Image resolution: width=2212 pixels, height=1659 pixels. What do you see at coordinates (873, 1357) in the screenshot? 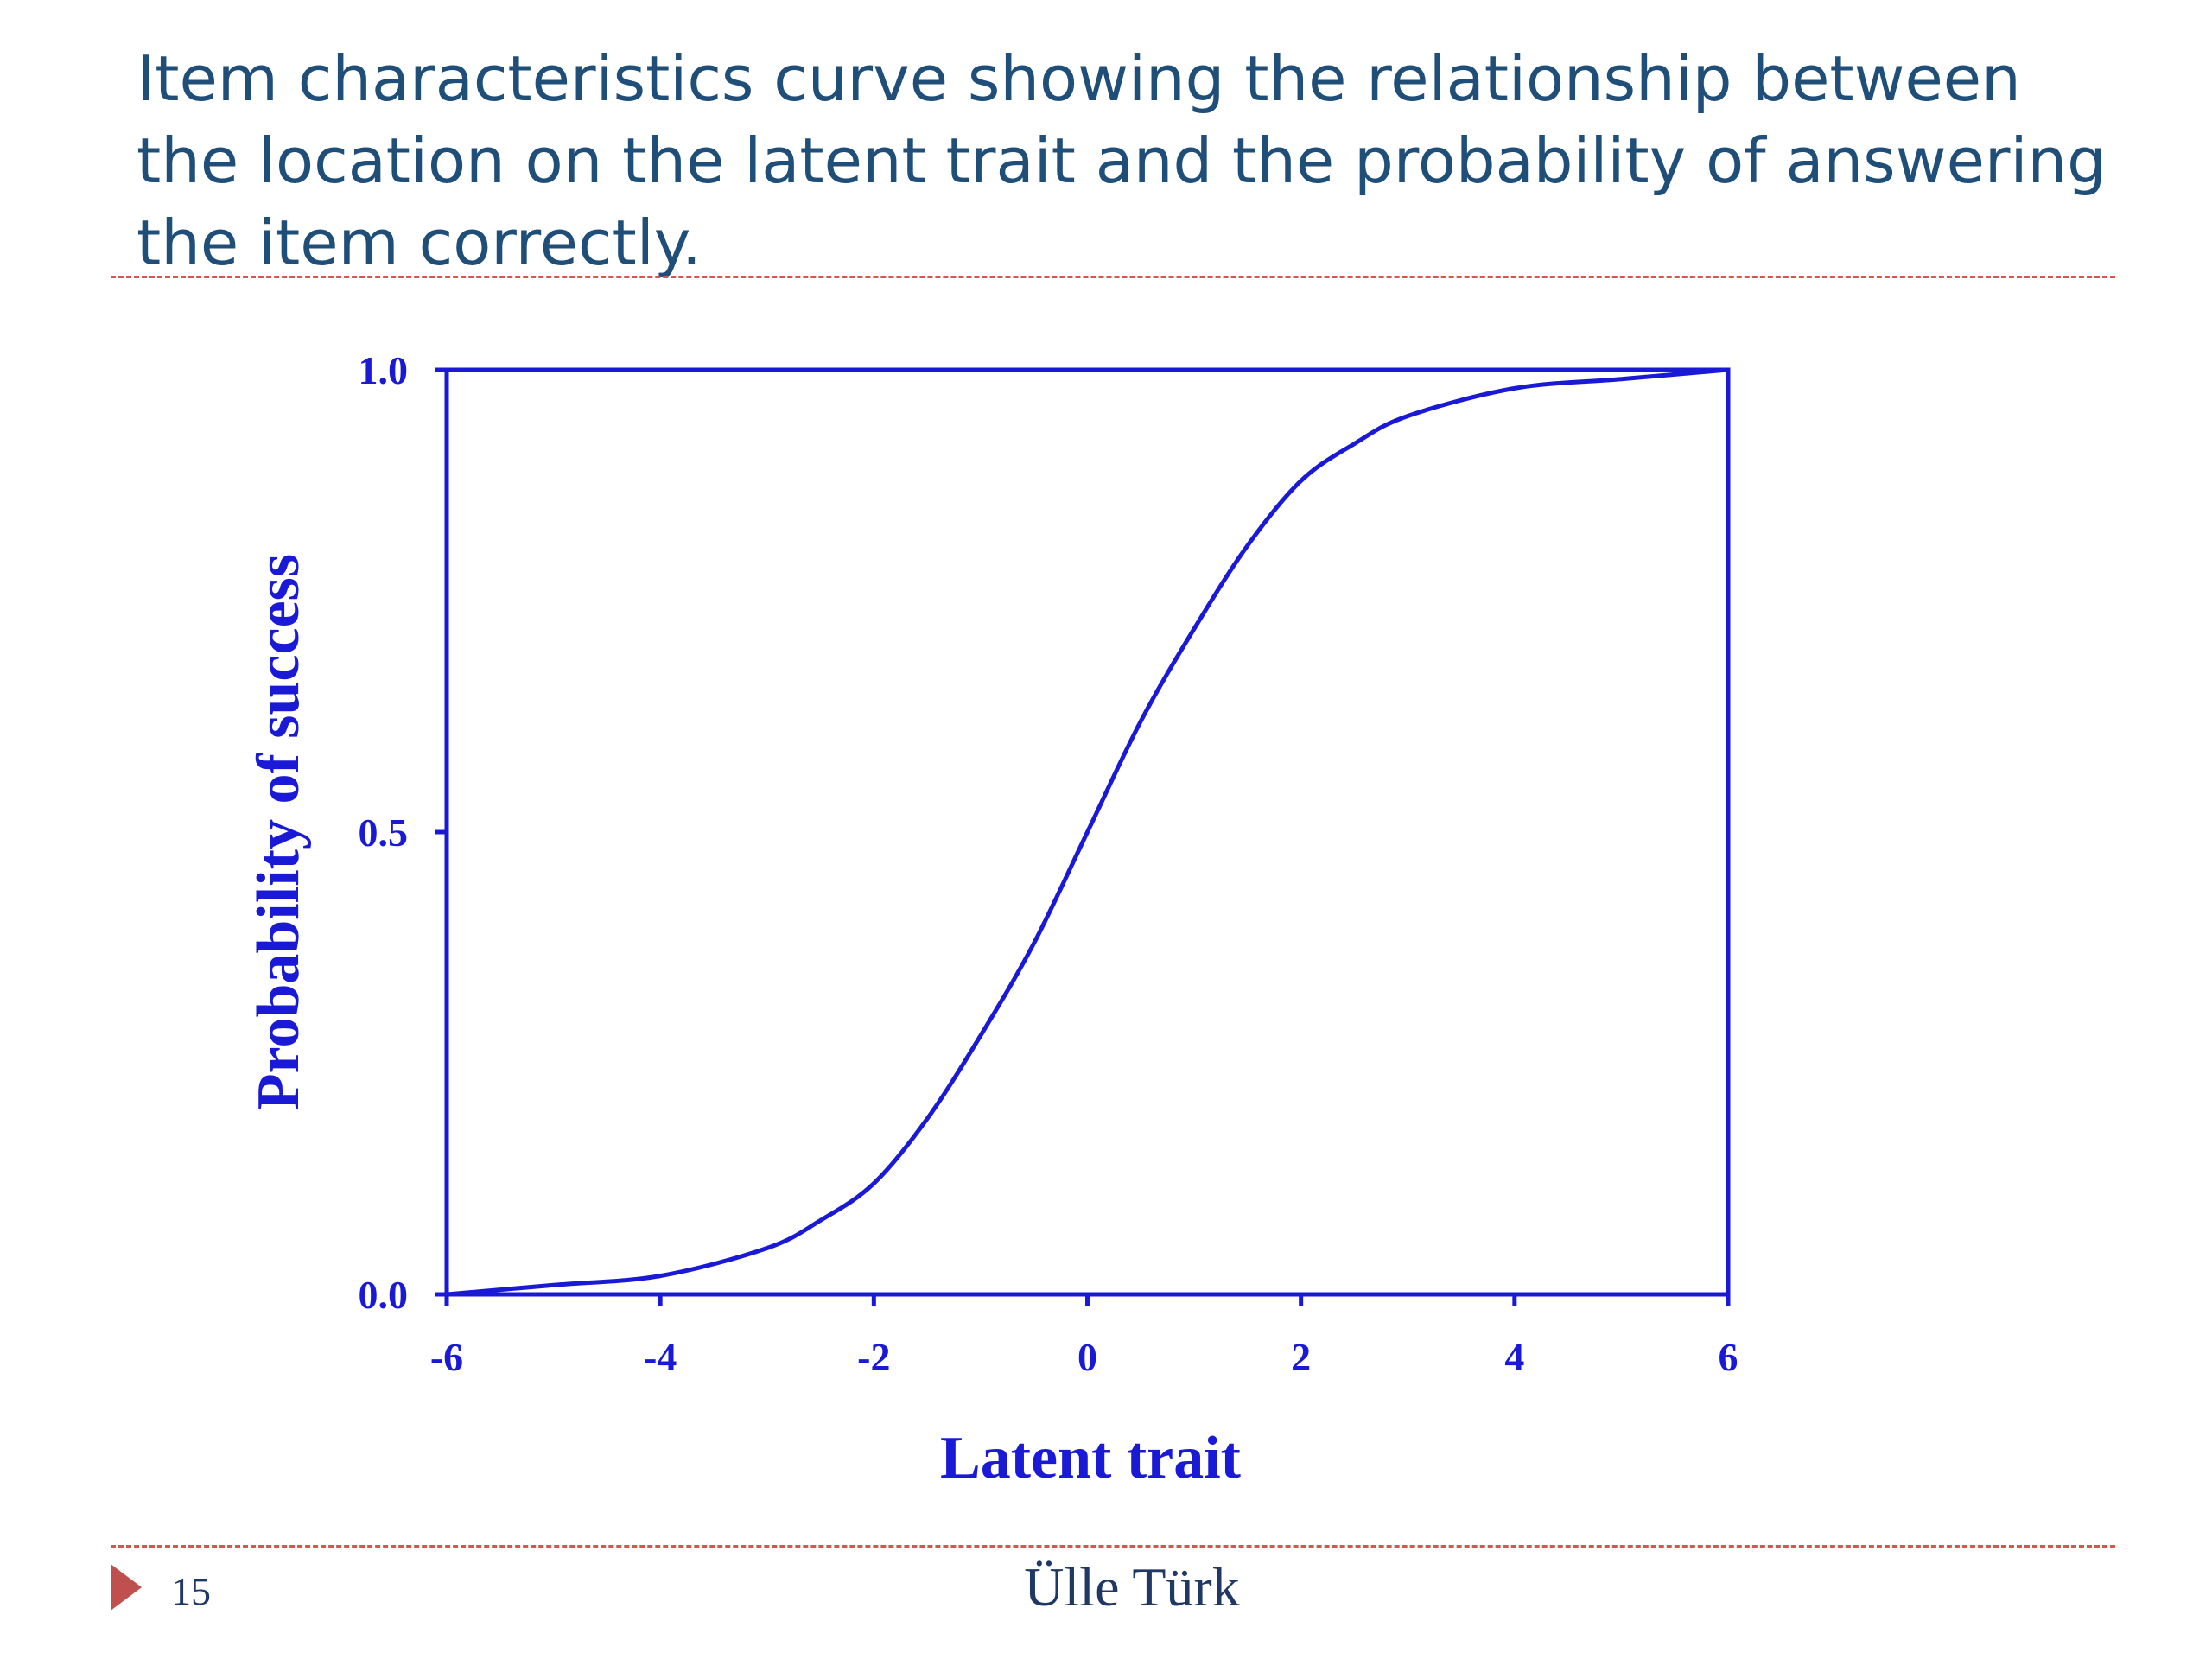
I see `x-tick-label: -2` at bounding box center [873, 1357].